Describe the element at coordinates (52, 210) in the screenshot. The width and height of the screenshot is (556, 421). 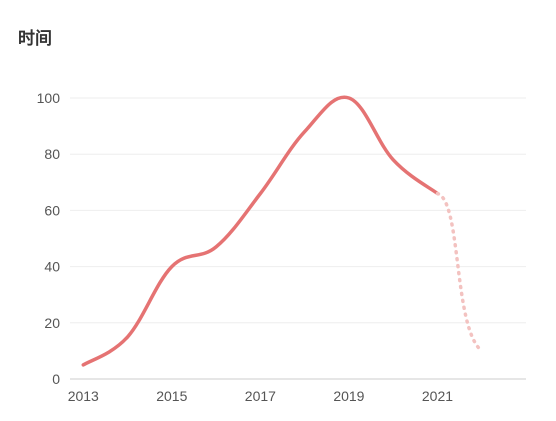
I see `y-tick-label: 60` at that location.